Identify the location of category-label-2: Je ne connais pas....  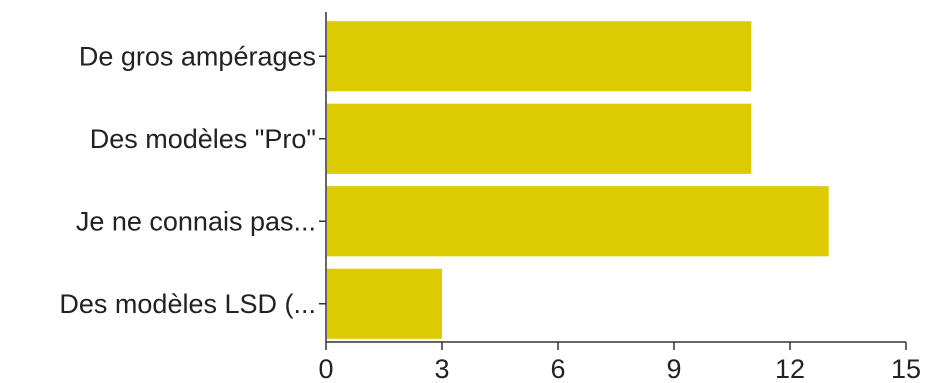
(196, 221).